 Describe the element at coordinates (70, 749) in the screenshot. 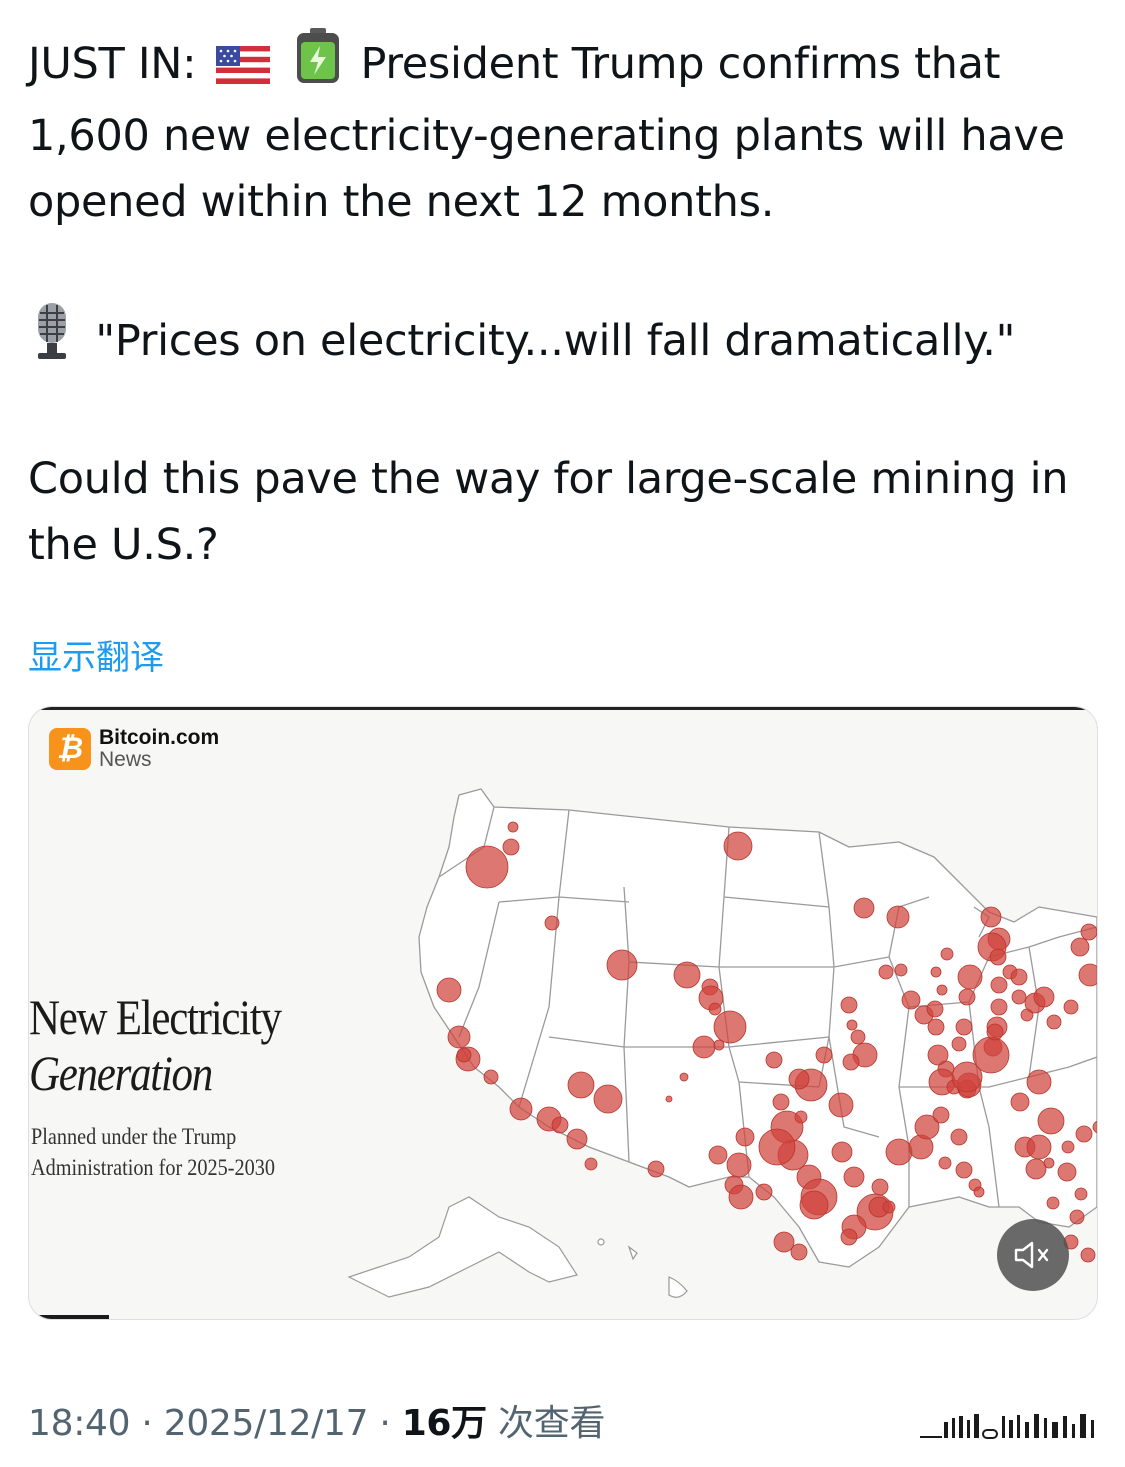

I see `bitcoin-logo-icon: ₿` at that location.